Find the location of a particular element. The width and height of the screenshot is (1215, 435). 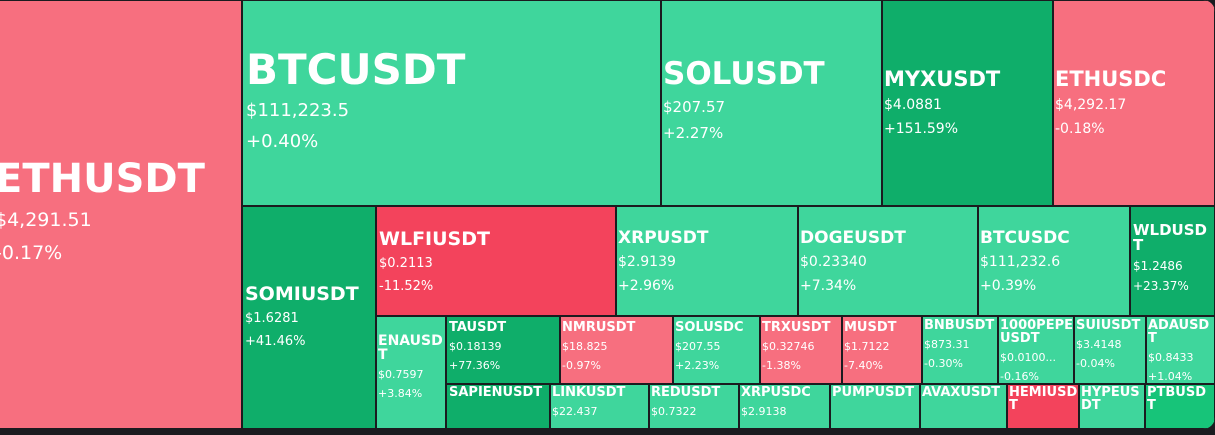

tile-change: -0.30% is located at coordinates (943, 364).